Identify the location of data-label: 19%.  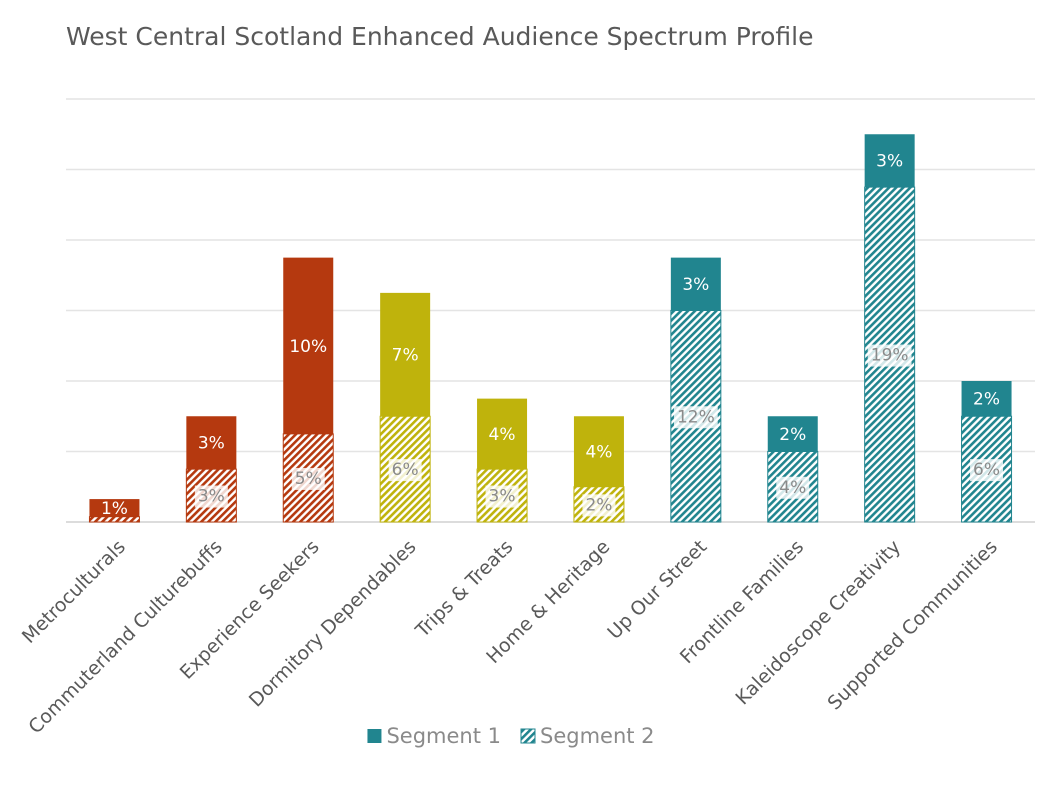
(890, 356).